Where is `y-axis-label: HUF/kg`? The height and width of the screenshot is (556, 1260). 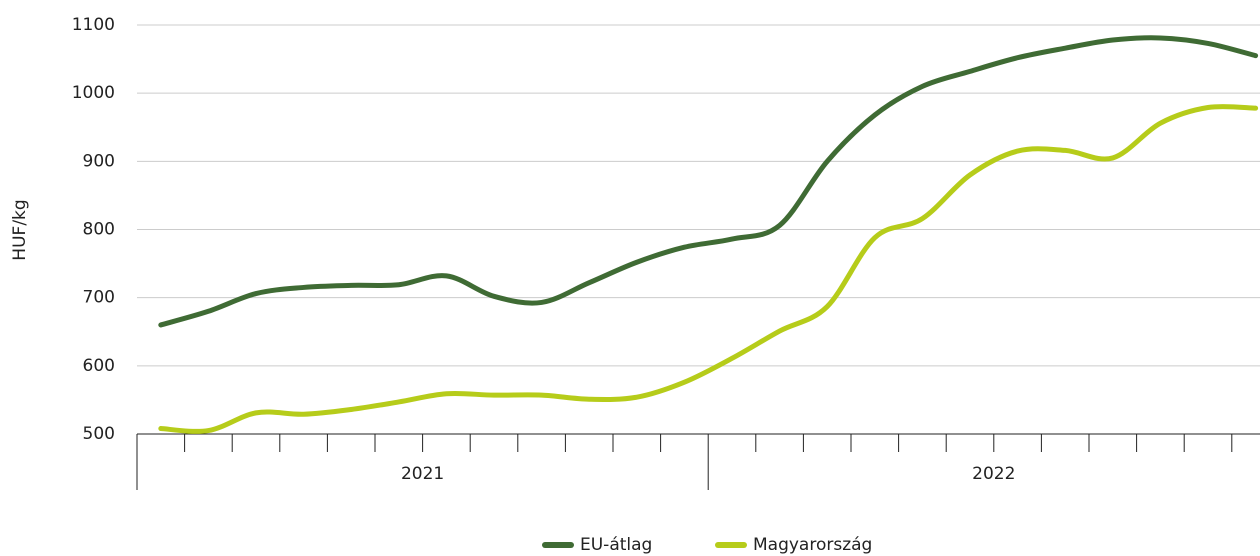
y-axis-label: HUF/kg is located at coordinates (20, 229).